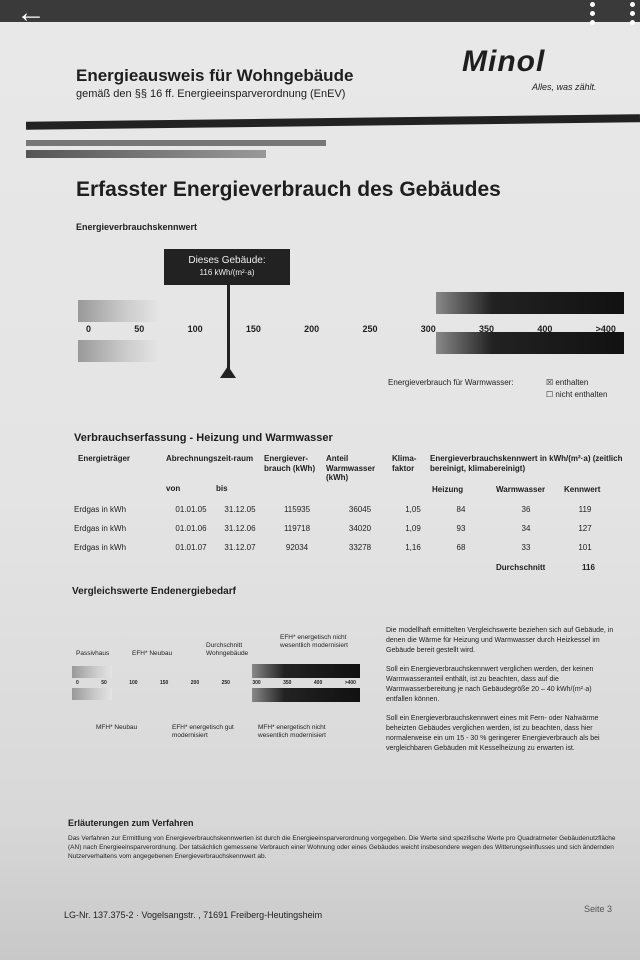 Image resolution: width=640 pixels, height=960 pixels. Describe the element at coordinates (360, 547) in the screenshot. I see `table-cell: 33278` at that location.